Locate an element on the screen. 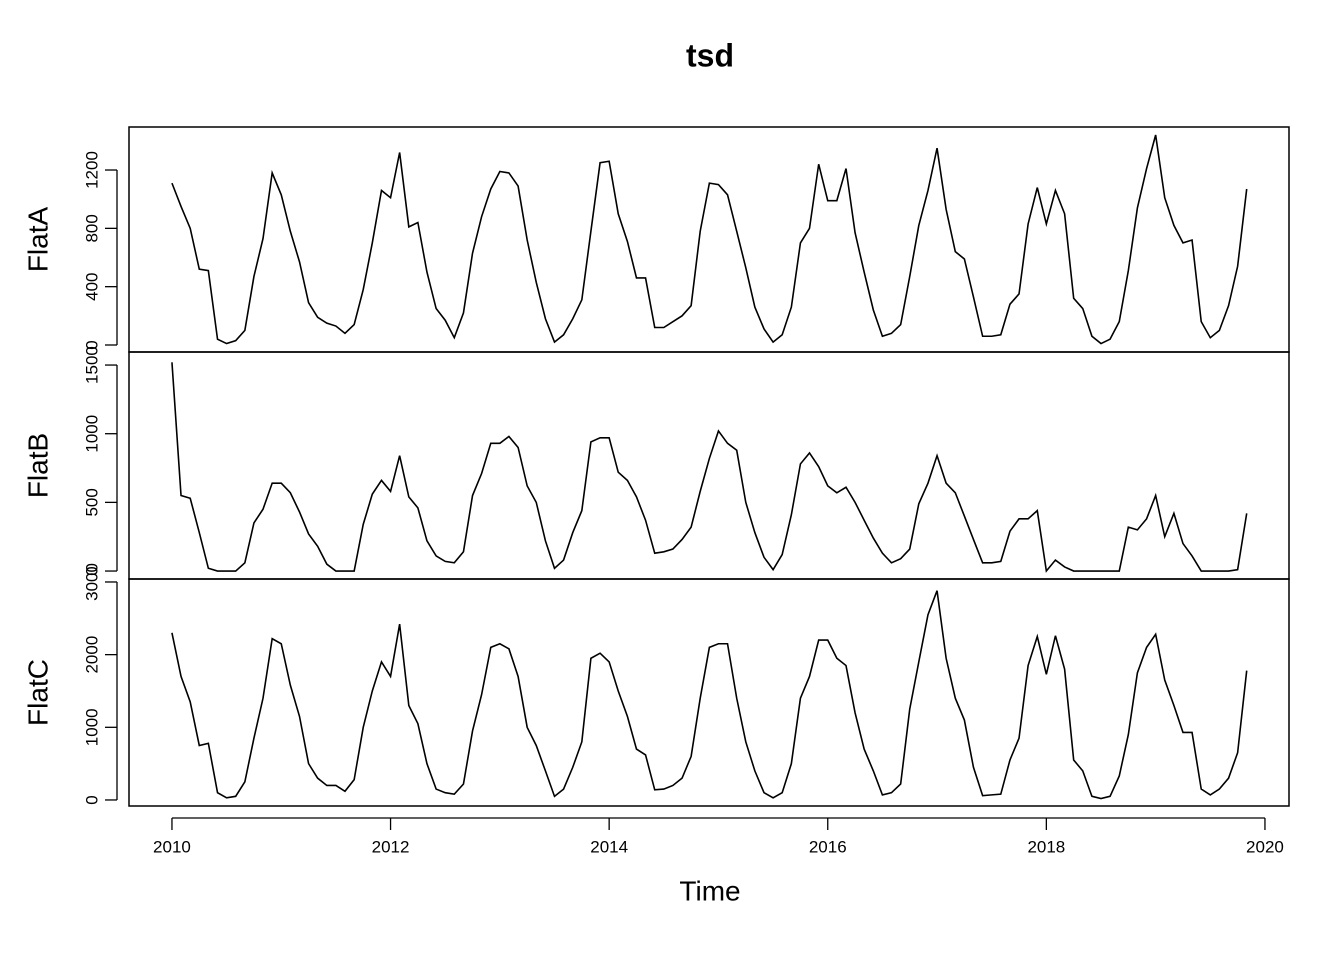  y-axis-label: FlatC is located at coordinates (37, 692).